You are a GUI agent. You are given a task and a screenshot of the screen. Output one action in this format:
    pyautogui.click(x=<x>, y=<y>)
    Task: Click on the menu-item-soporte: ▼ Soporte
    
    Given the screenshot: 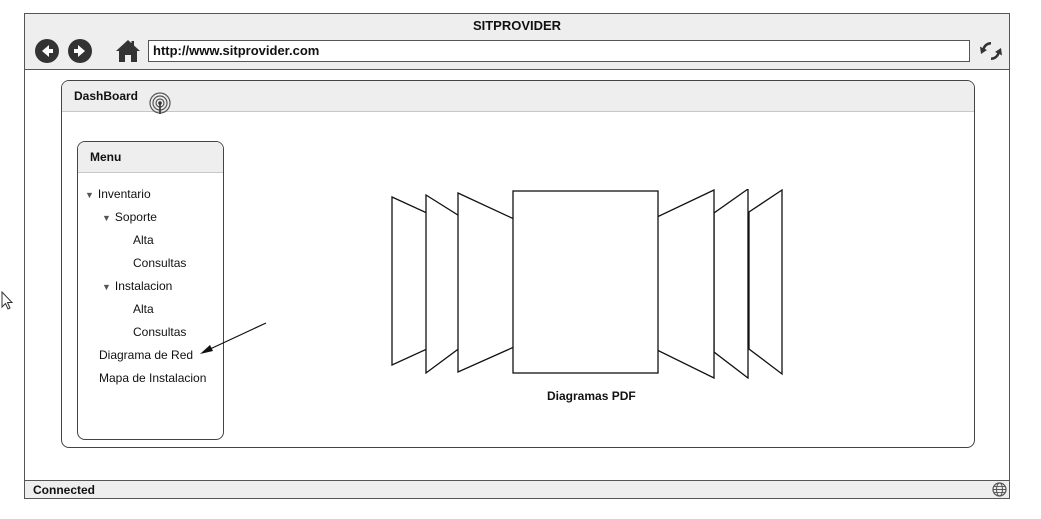 What is the action you would take?
    pyautogui.click(x=129, y=217)
    